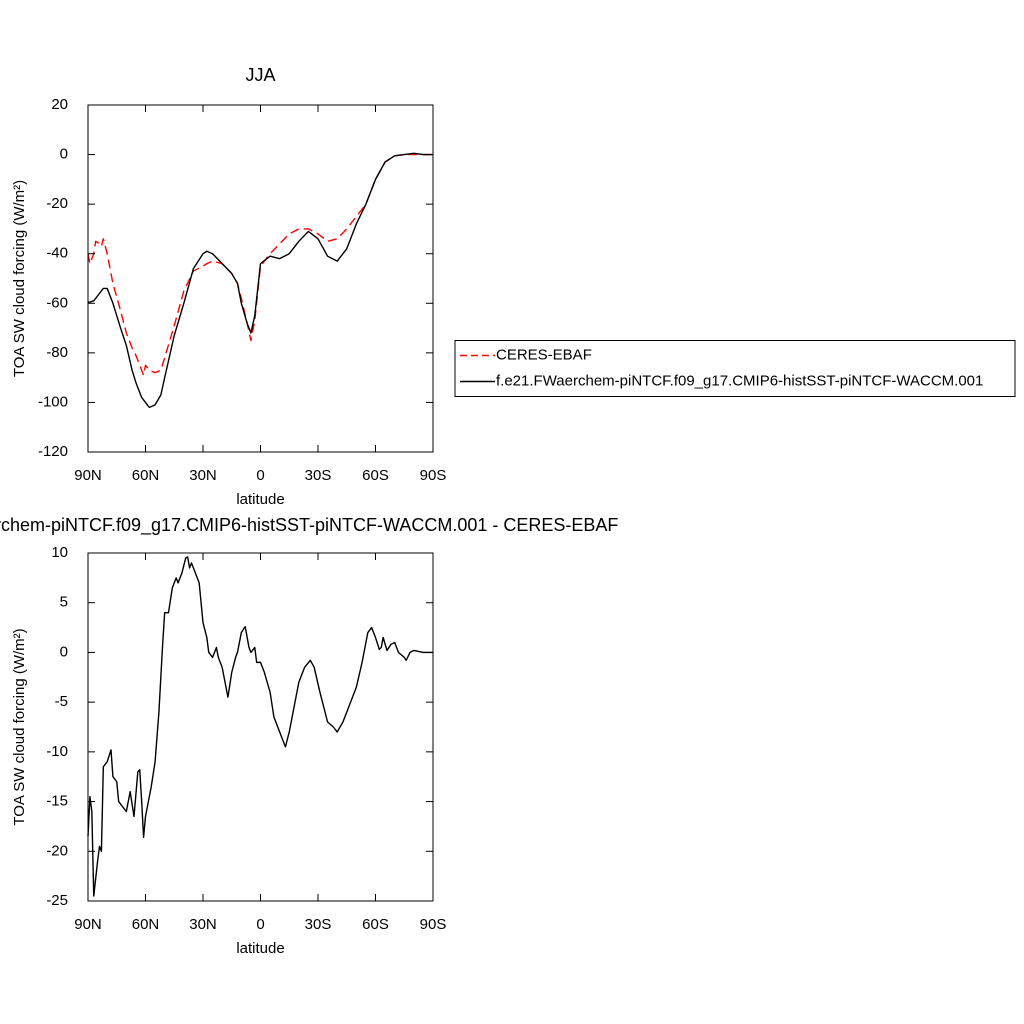 This screenshot has width=1024, height=1024. What do you see at coordinates (57, 751) in the screenshot?
I see `y-tick-label: -10` at bounding box center [57, 751].